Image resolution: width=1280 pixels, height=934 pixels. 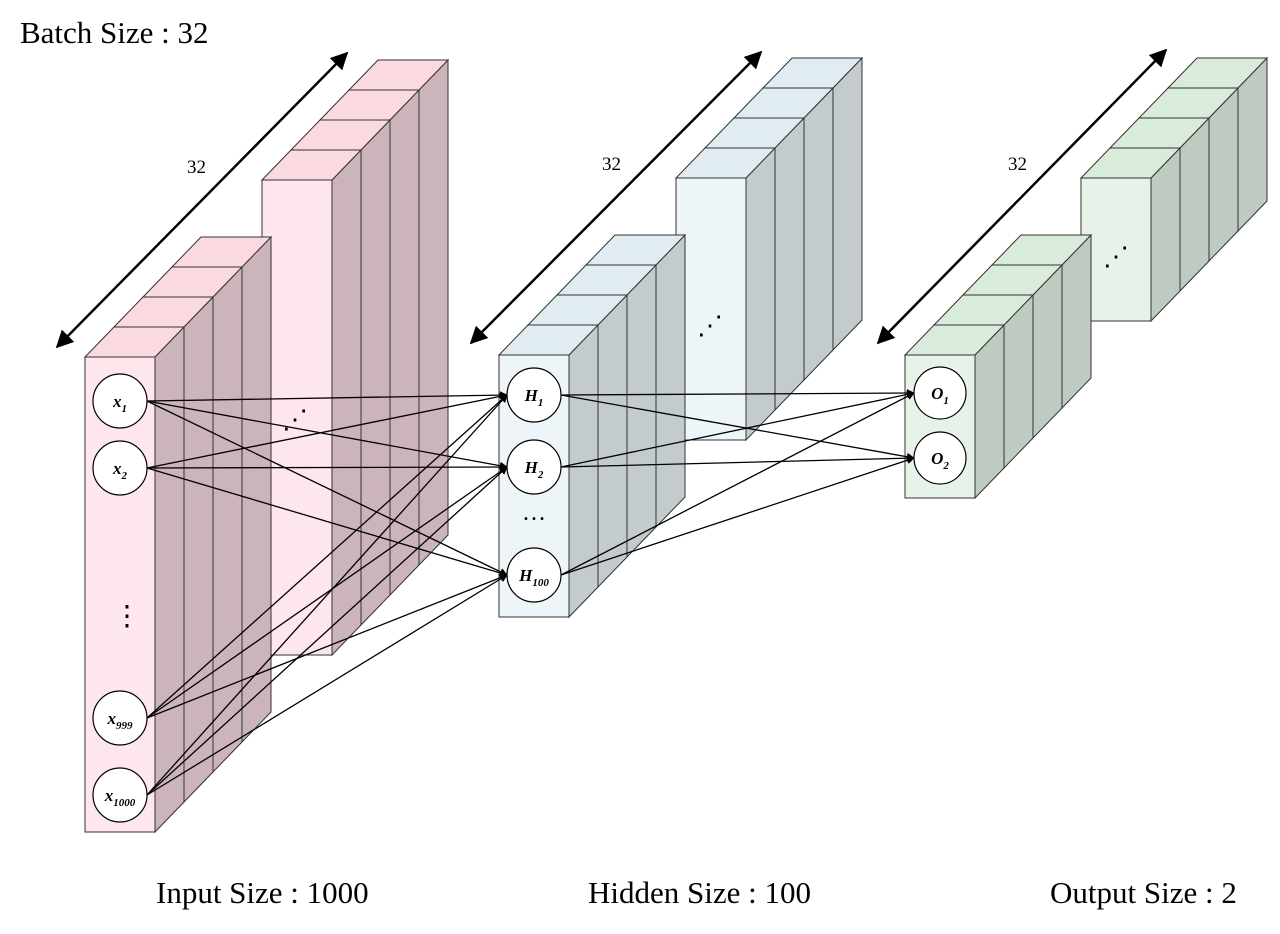 What do you see at coordinates (202, 200) in the screenshot?
I see `input-depth-arrow` at bounding box center [202, 200].